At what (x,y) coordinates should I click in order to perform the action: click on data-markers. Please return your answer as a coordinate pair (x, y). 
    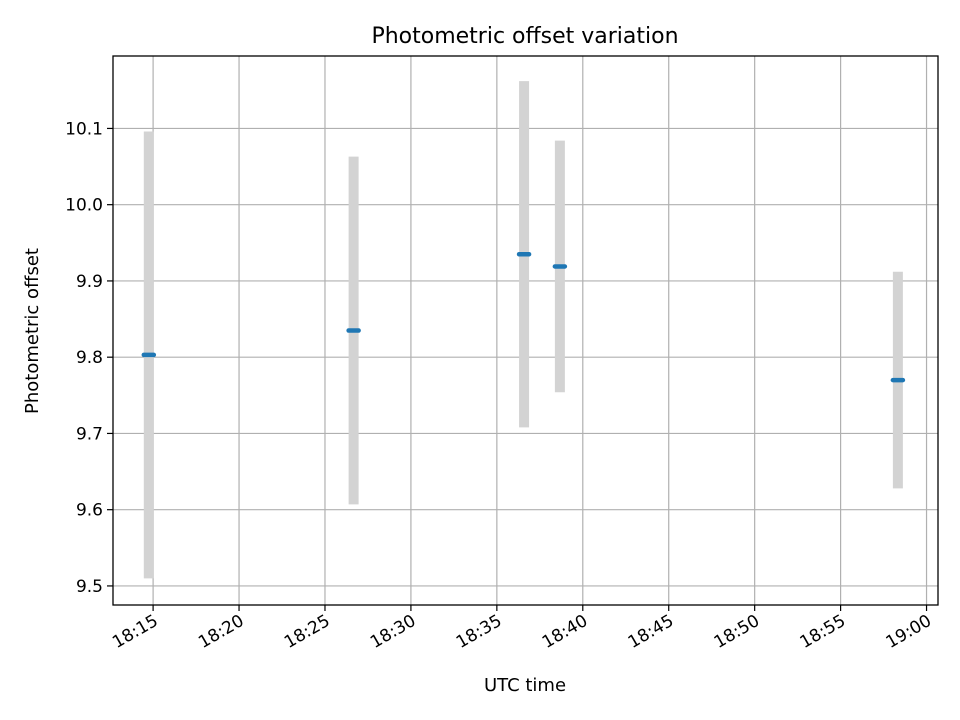
    Looking at the image, I should click on (523, 317).